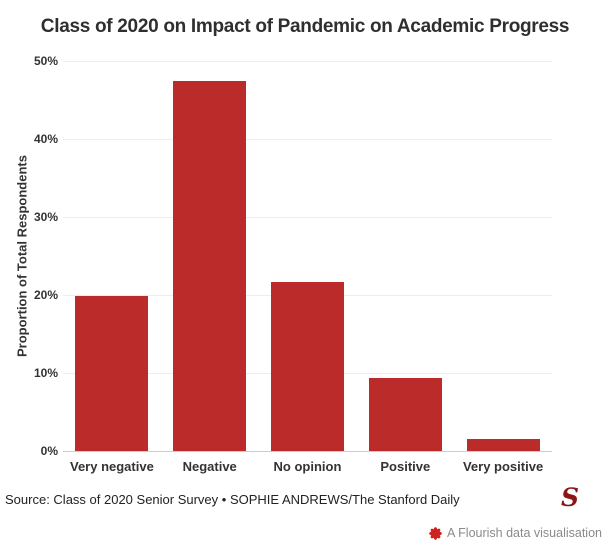 The width and height of the screenshot is (610, 548). Describe the element at coordinates (524, 533) in the screenshot. I see `flourish-attribution-text: A Flourish data visualisation` at that location.